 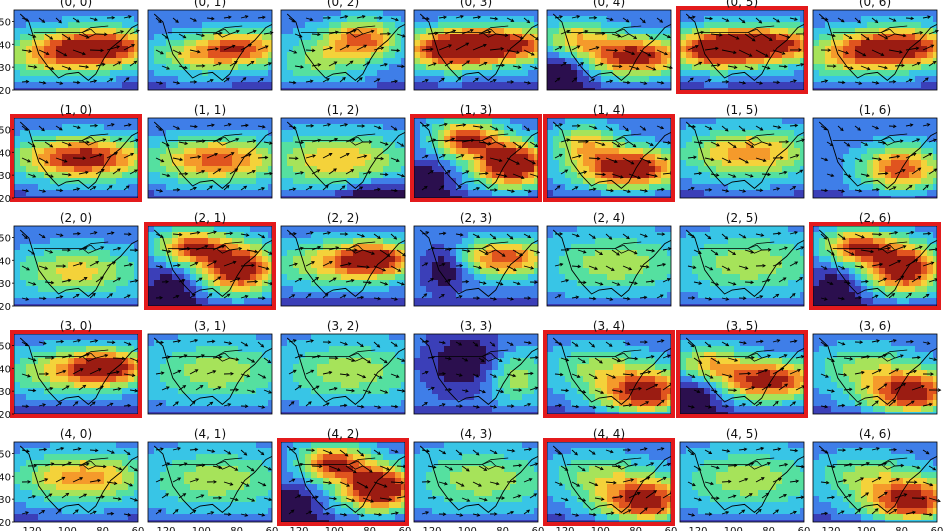 What do you see at coordinates (622, 141) in the screenshot?
I see `great-lakes` at bounding box center [622, 141].